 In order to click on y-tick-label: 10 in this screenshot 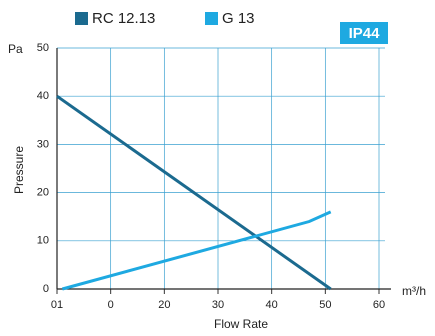, I will do `click(43, 241)`.